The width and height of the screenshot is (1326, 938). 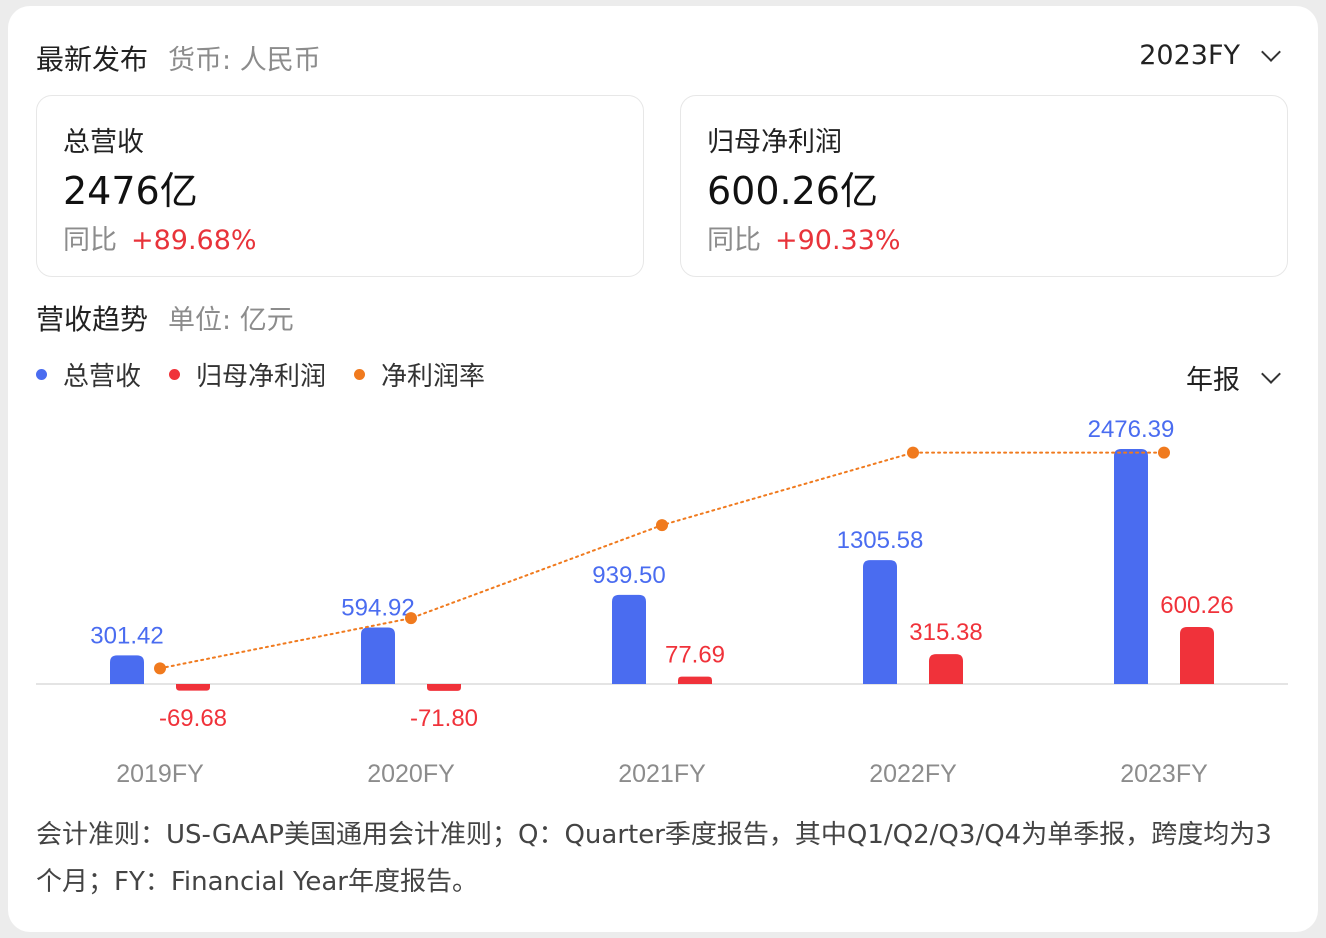 I want to click on x-tick-label: 2022FY, so click(x=913, y=774).